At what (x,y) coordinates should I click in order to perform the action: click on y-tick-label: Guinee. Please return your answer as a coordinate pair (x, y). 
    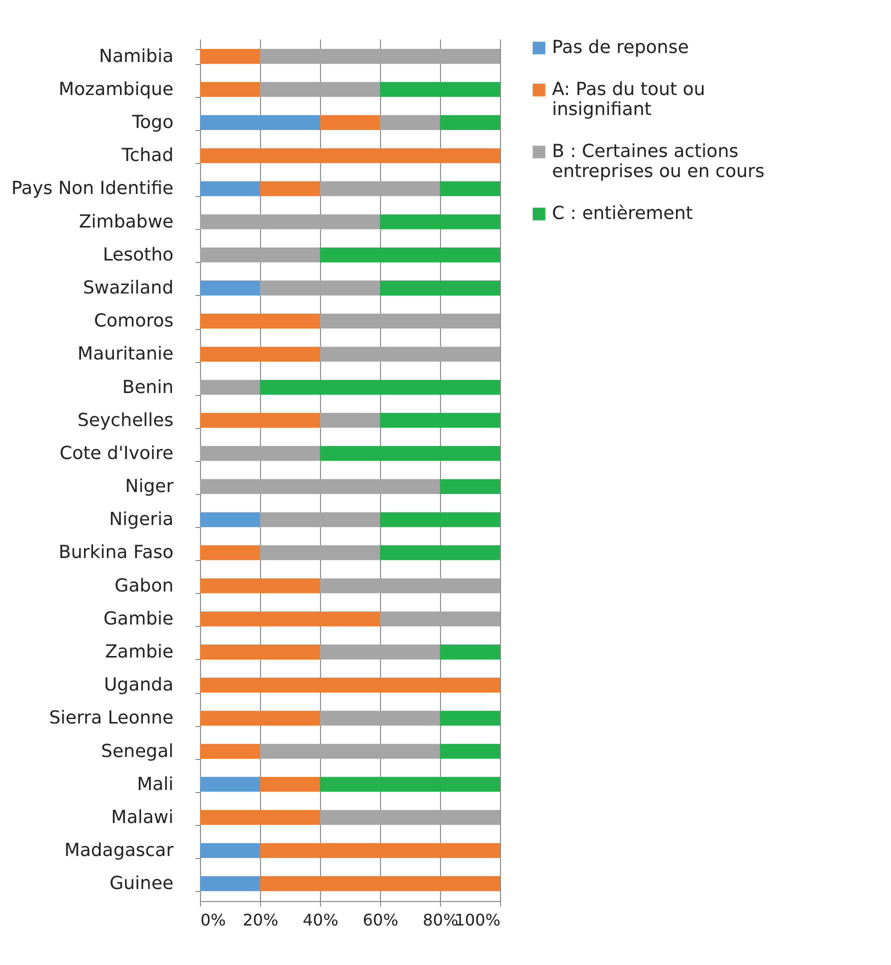
    Looking at the image, I should click on (142, 883).